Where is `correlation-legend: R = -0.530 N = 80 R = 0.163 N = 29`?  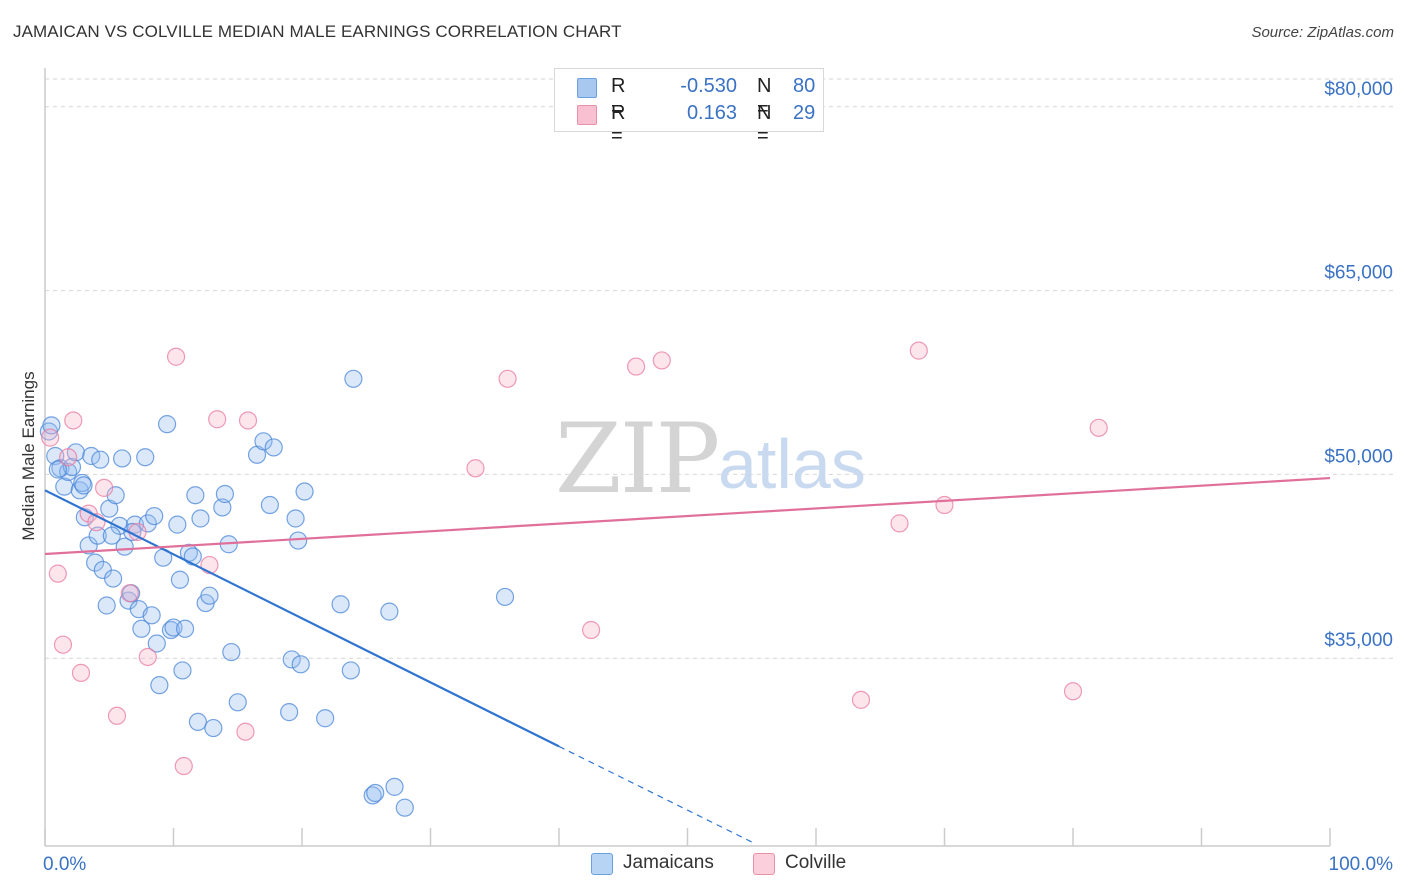 correlation-legend: R = -0.530 N = 80 R = 0.163 N = 29 is located at coordinates (689, 107).